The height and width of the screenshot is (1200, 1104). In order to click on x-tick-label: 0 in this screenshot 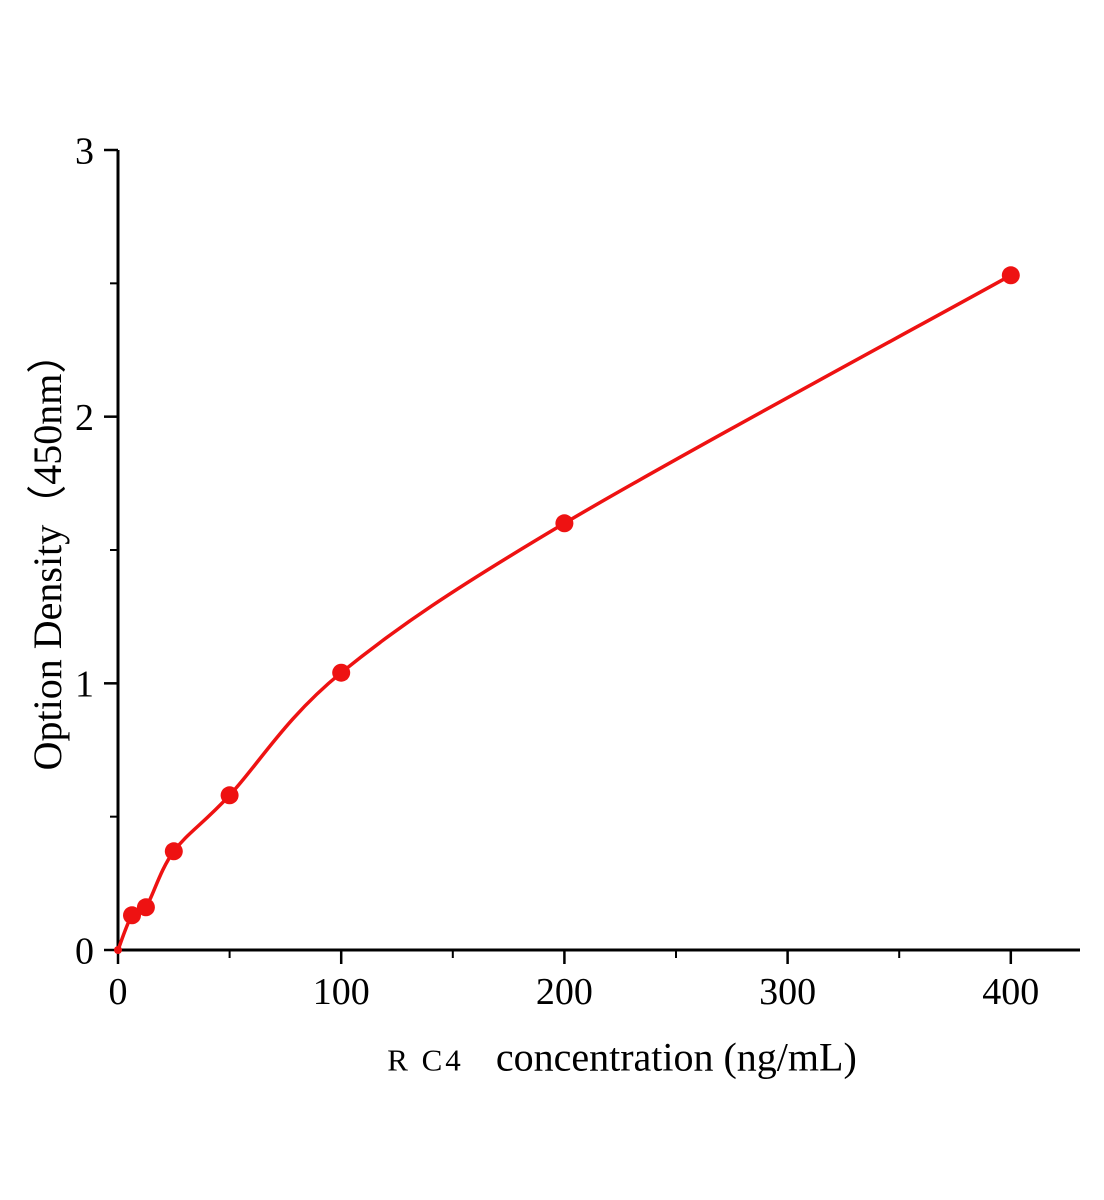, I will do `click(118, 992)`.